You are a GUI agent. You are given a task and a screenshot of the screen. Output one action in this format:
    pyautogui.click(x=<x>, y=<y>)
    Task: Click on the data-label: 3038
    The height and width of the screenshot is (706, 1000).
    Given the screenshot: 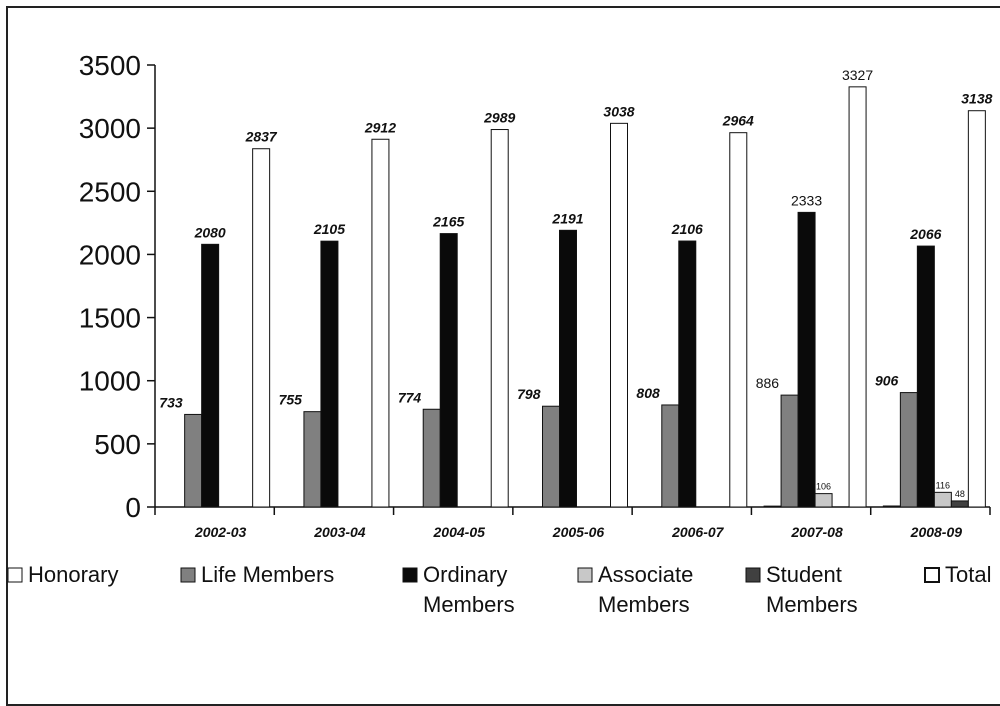 What is the action you would take?
    pyautogui.click(x=618, y=111)
    